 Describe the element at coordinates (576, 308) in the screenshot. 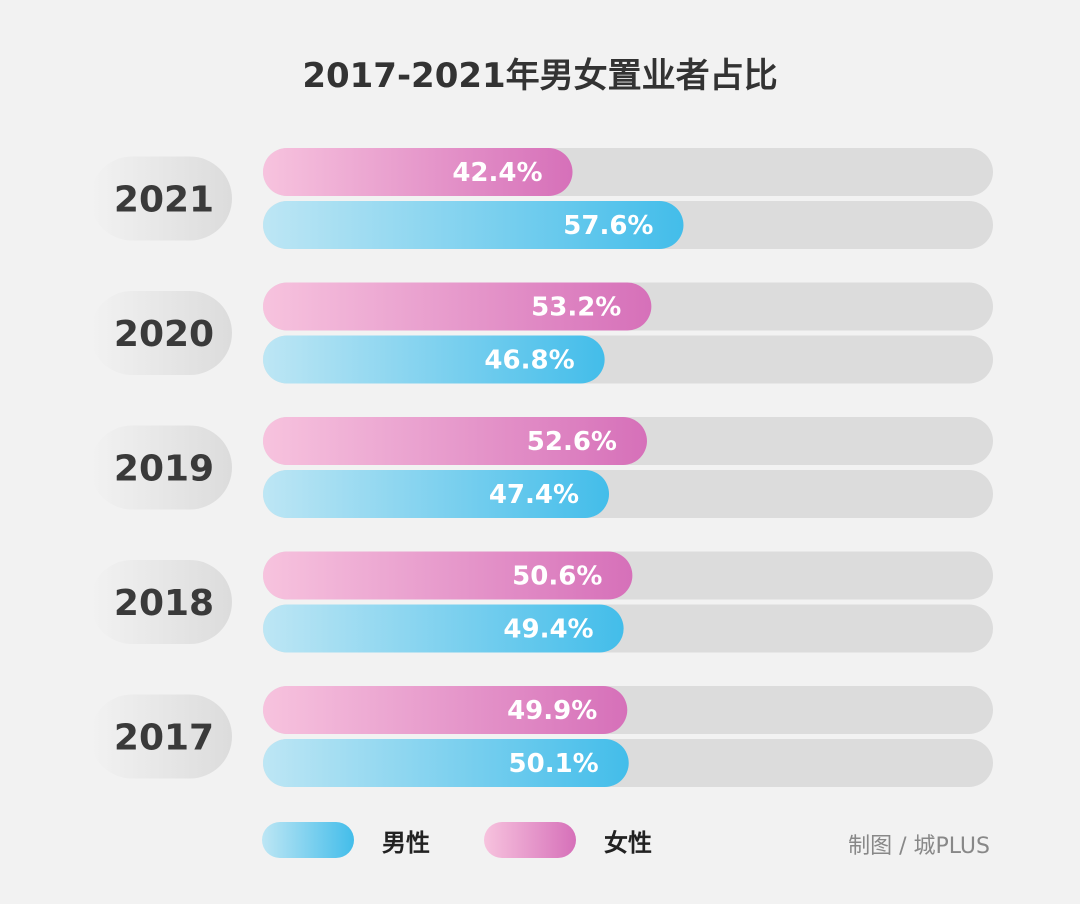

I see `female-value-label: 53.2%` at that location.